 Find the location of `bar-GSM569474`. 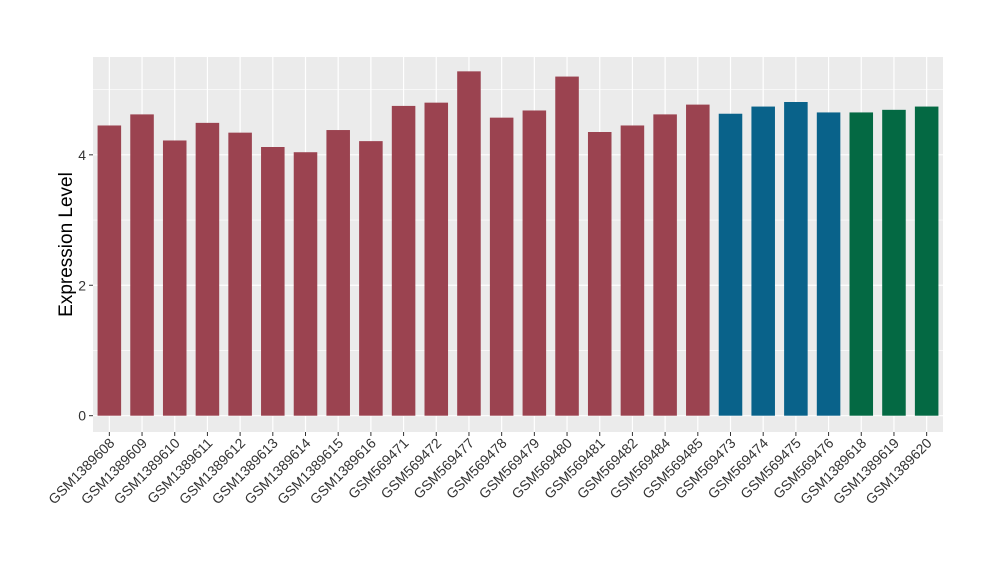

bar-GSM569474 is located at coordinates (763, 261).